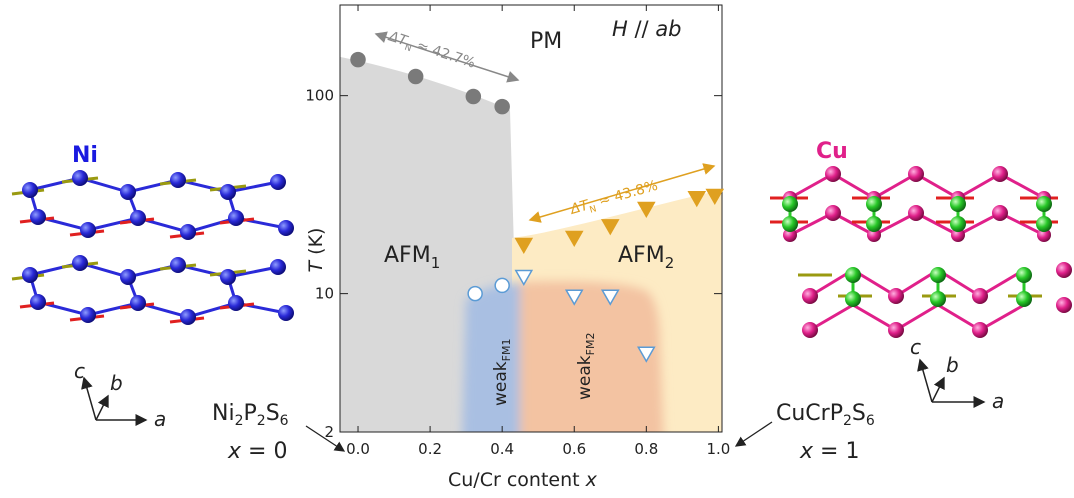  Describe the element at coordinates (591, 480) in the screenshot. I see `label-part: x` at that location.